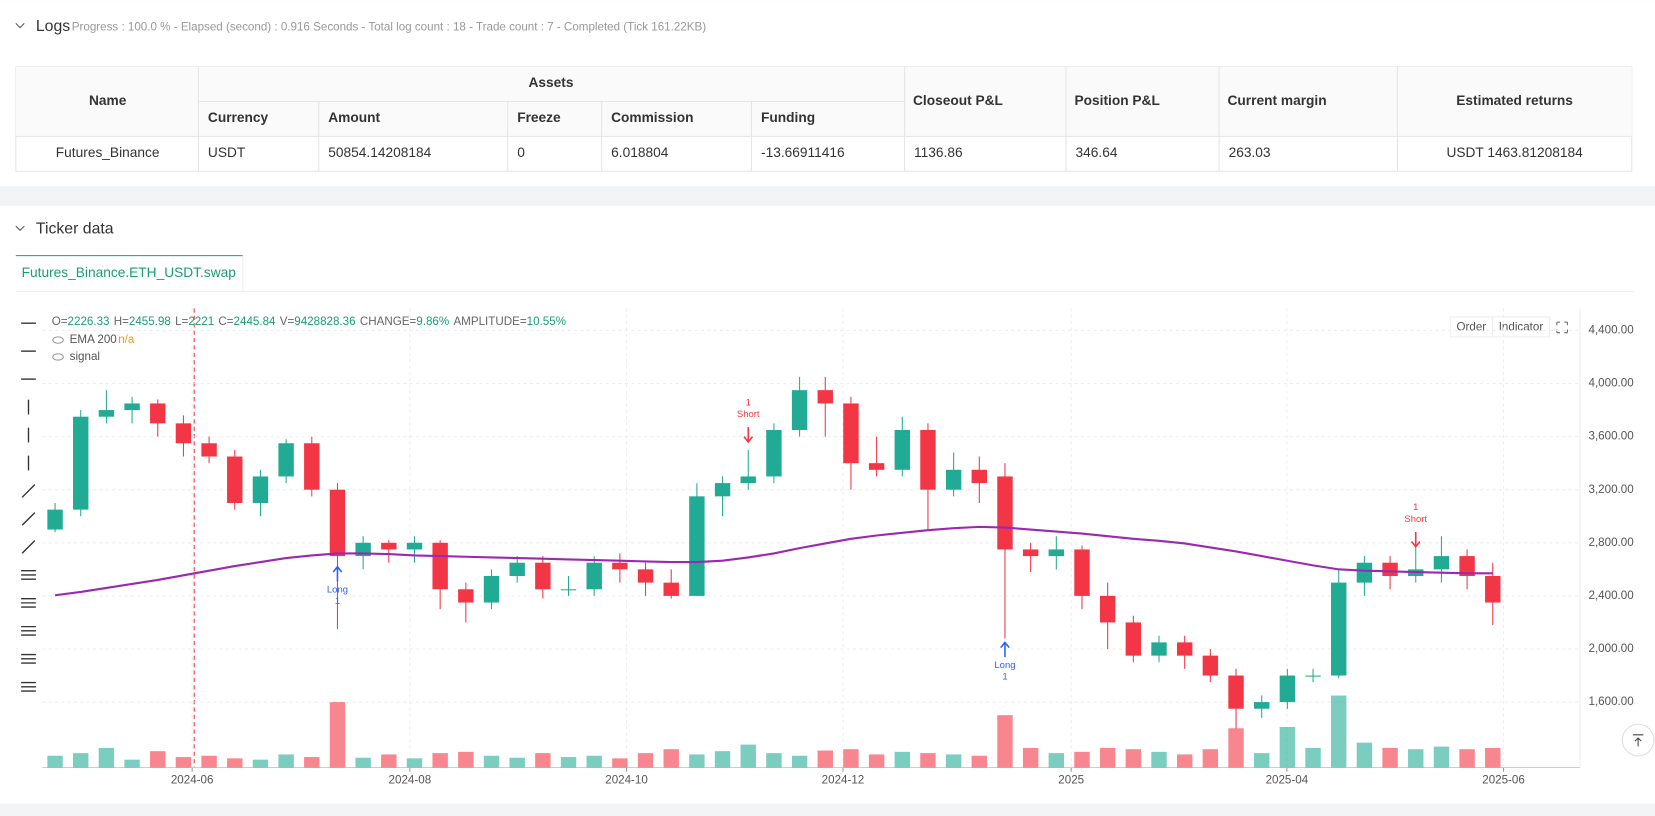 Image resolution: width=1655 pixels, height=816 pixels. Describe the element at coordinates (28, 507) in the screenshot. I see `toolbar` at that location.